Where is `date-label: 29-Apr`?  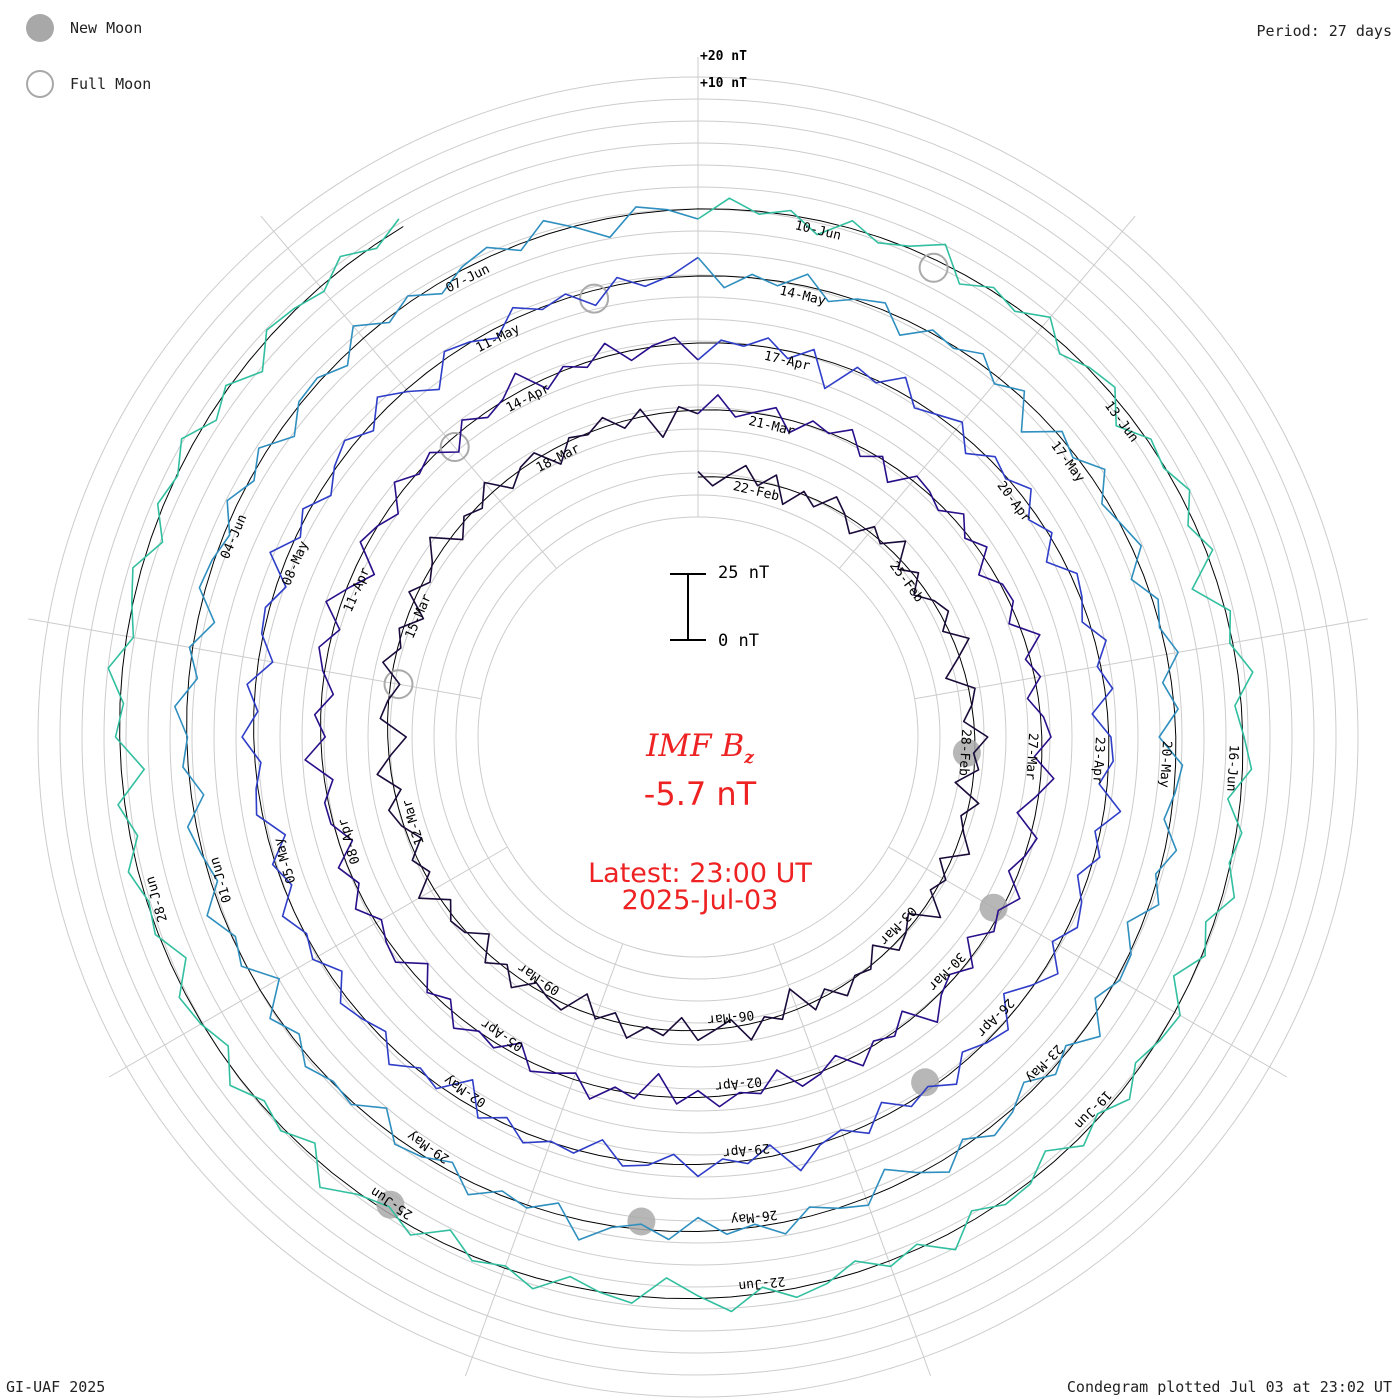 date-label: 29-Apr is located at coordinates (746, 1150).